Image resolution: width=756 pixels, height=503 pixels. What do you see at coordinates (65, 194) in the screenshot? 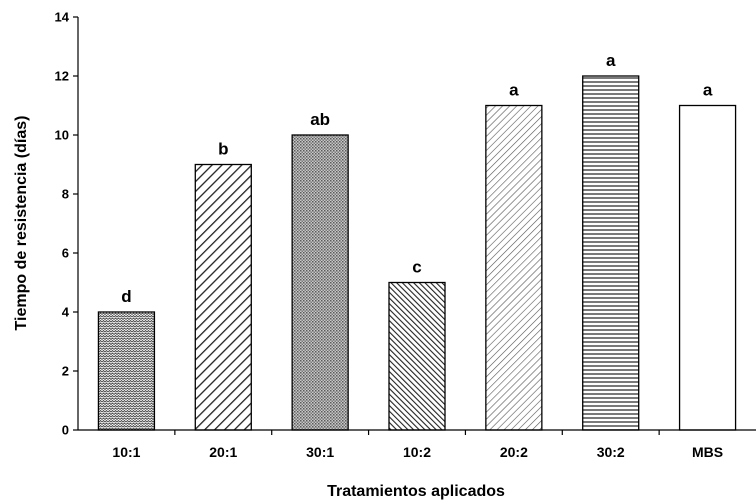
I see `y-tick-label: 8` at bounding box center [65, 194].